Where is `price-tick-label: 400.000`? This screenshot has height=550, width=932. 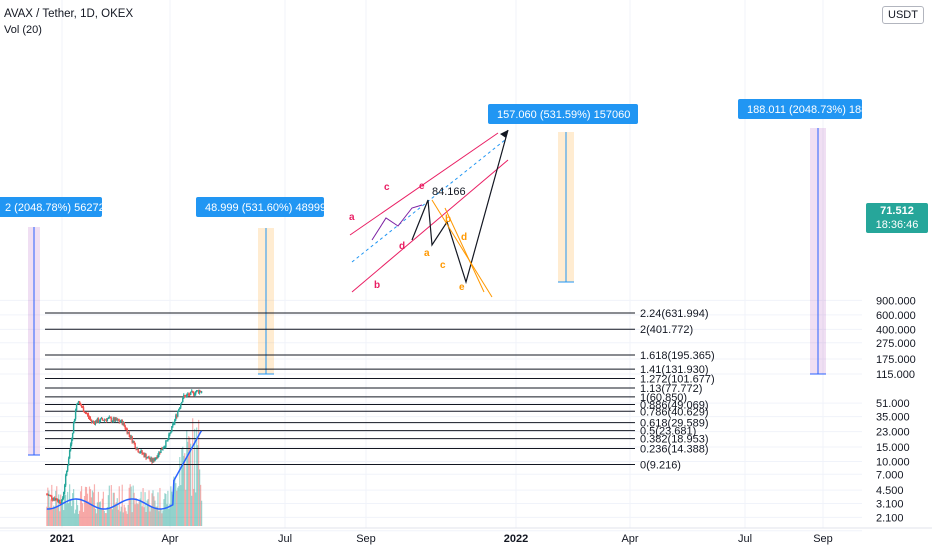 price-tick-label: 400.000 is located at coordinates (896, 330).